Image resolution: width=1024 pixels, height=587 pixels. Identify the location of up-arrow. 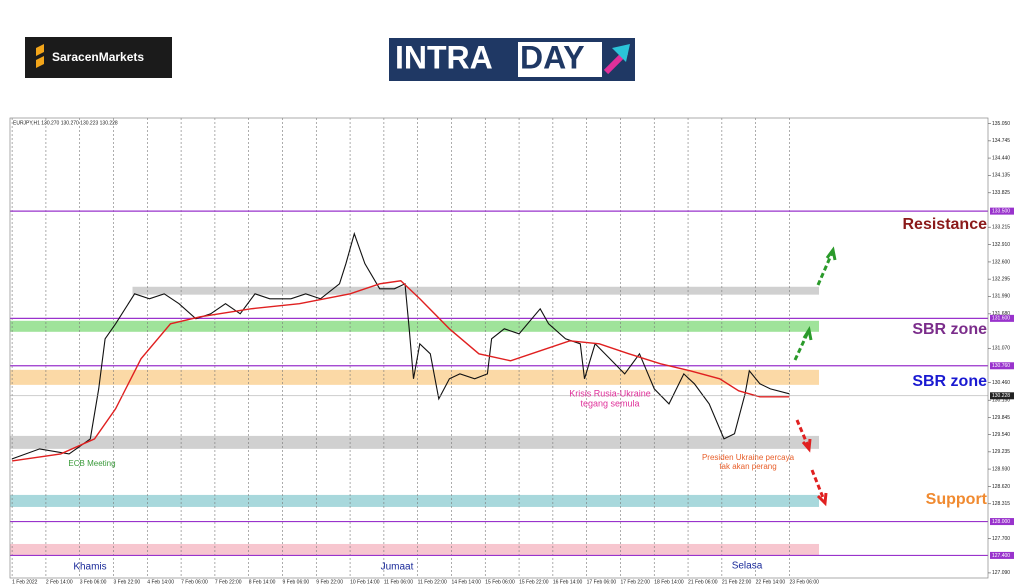
(825, 269).